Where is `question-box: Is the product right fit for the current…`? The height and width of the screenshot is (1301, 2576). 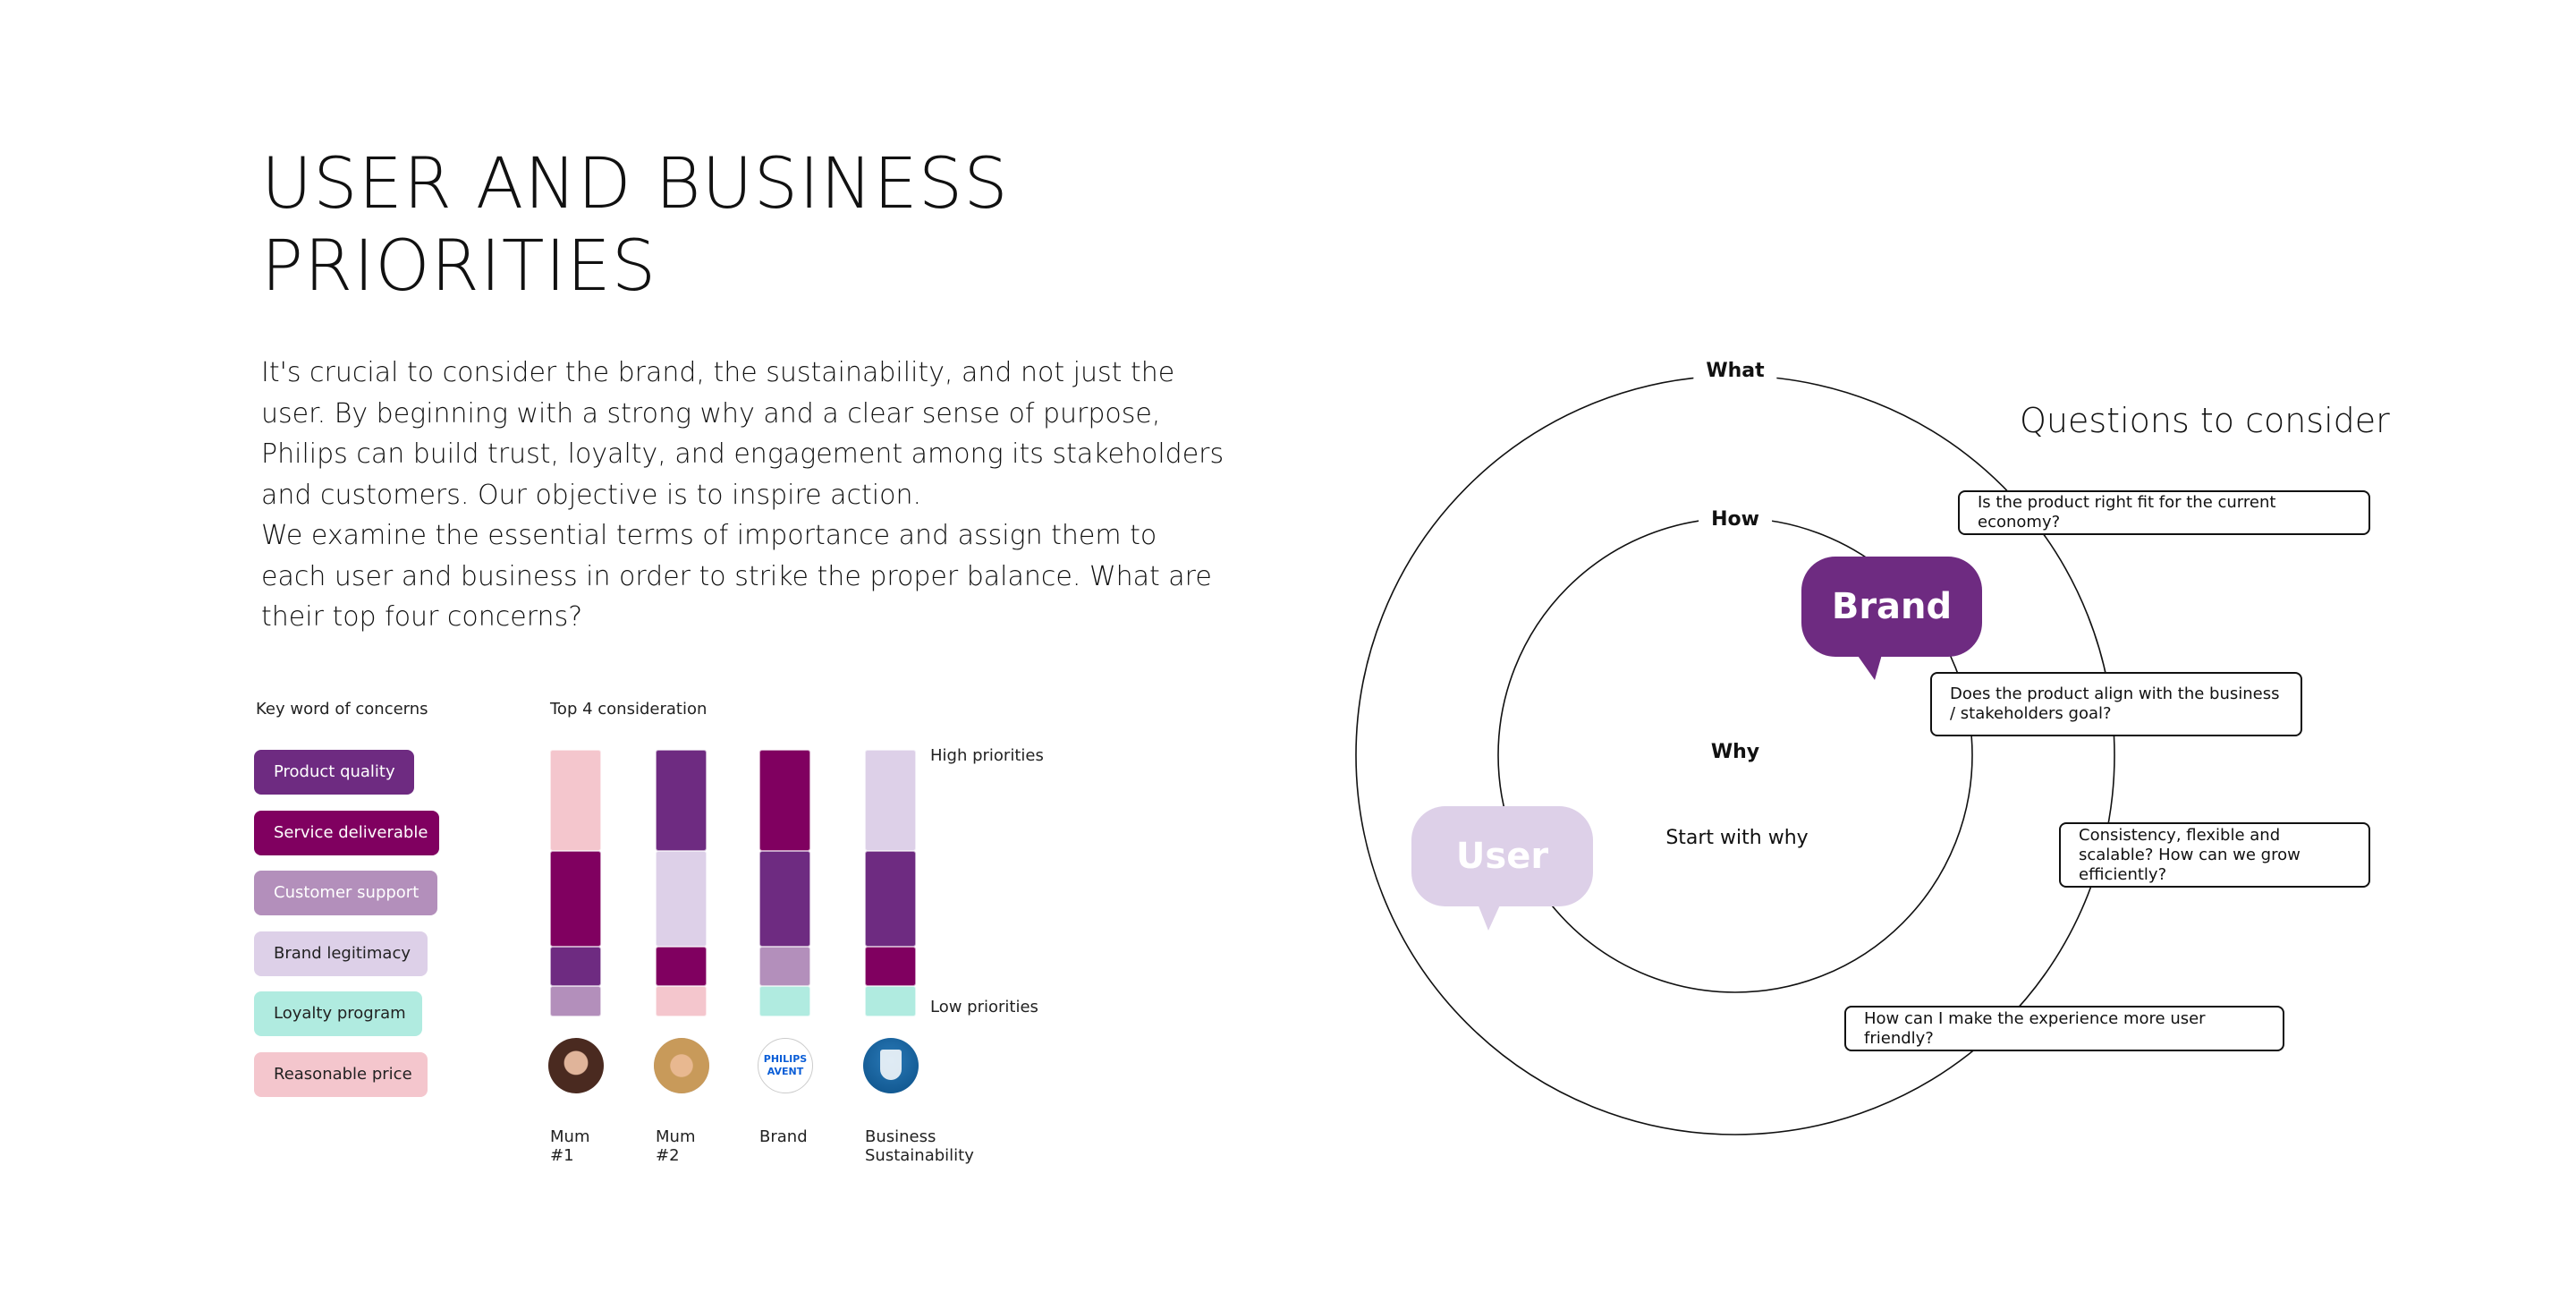
question-box: Is the product right fit for the current… is located at coordinates (2164, 512).